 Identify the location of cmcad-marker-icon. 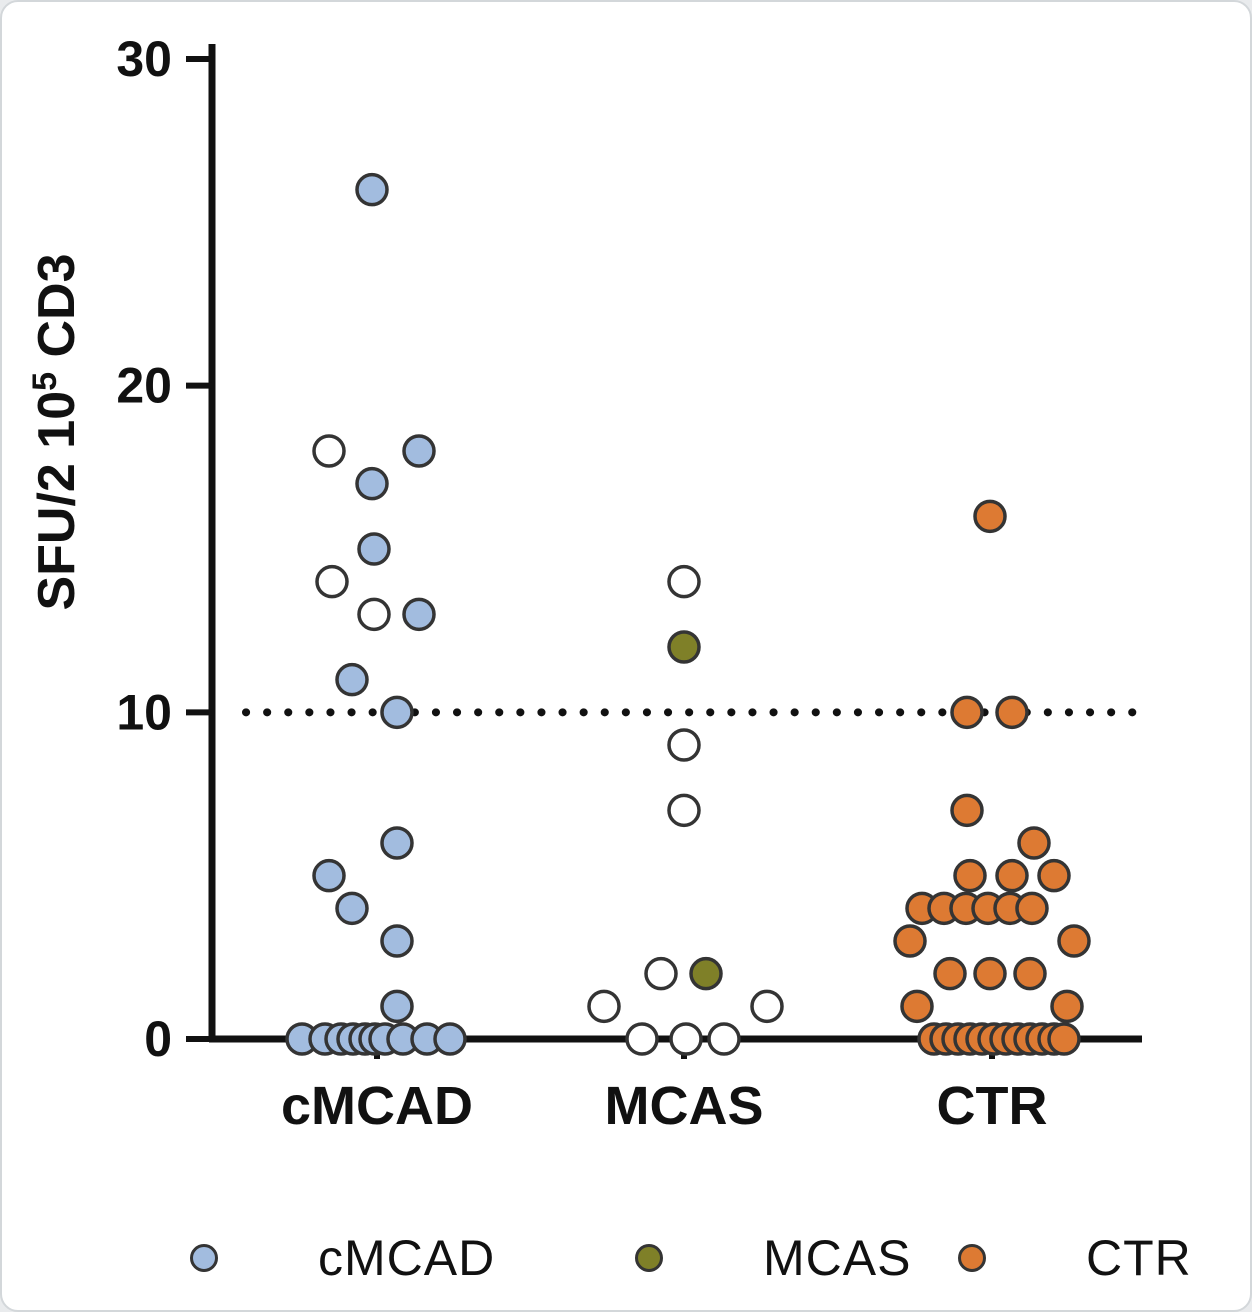
(204, 1258).